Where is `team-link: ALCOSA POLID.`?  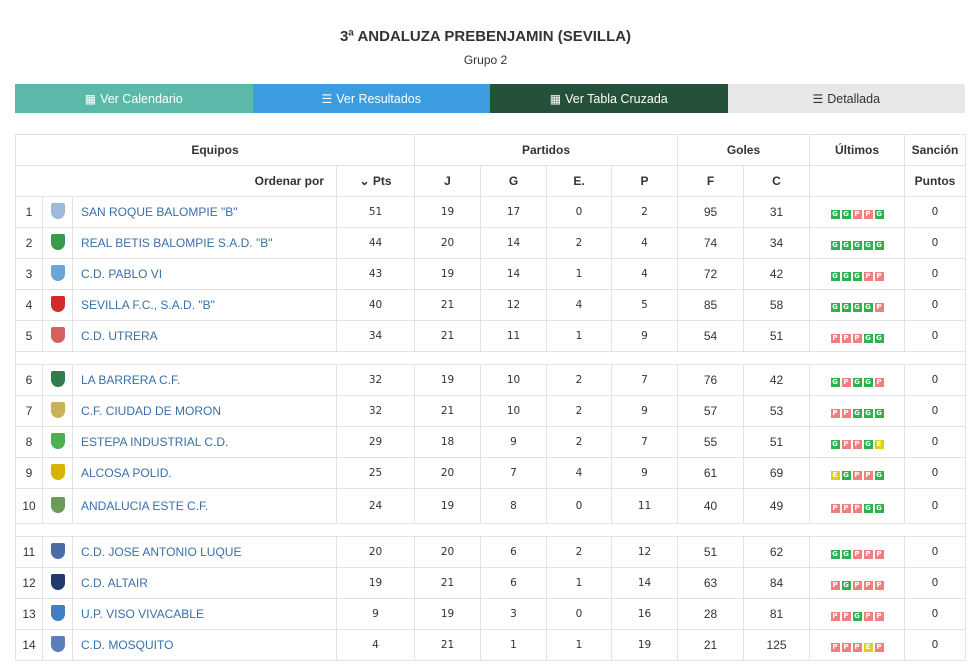
team-link: ALCOSA POLID. is located at coordinates (204, 473).